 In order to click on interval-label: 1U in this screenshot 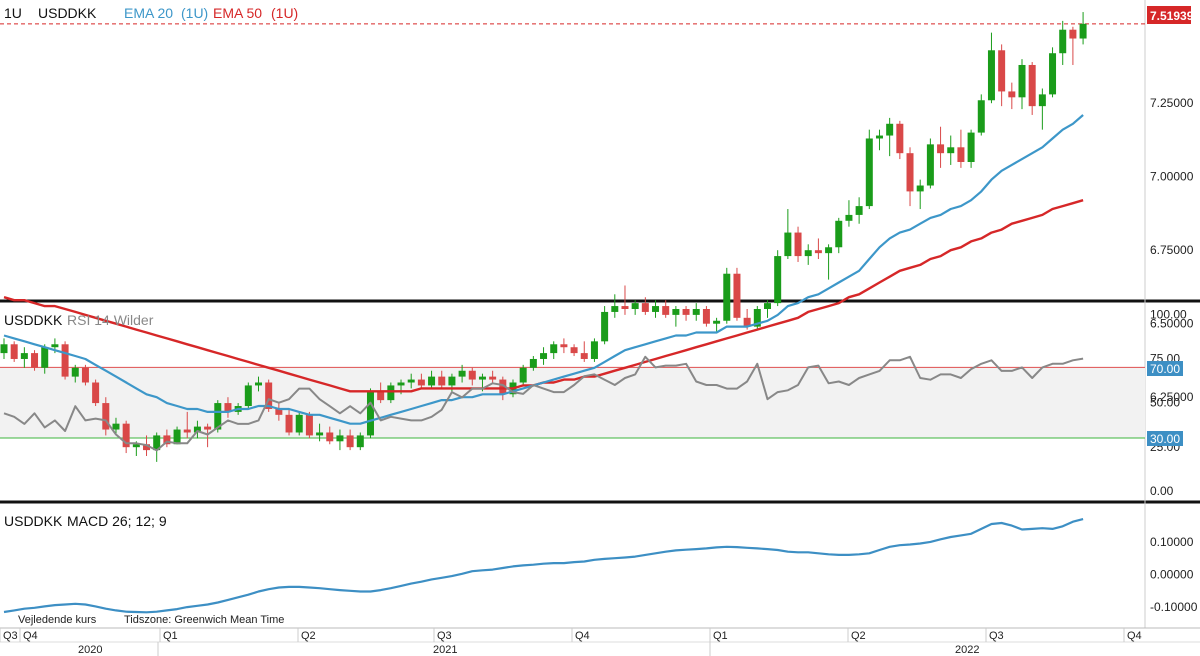, I will do `click(13, 13)`.